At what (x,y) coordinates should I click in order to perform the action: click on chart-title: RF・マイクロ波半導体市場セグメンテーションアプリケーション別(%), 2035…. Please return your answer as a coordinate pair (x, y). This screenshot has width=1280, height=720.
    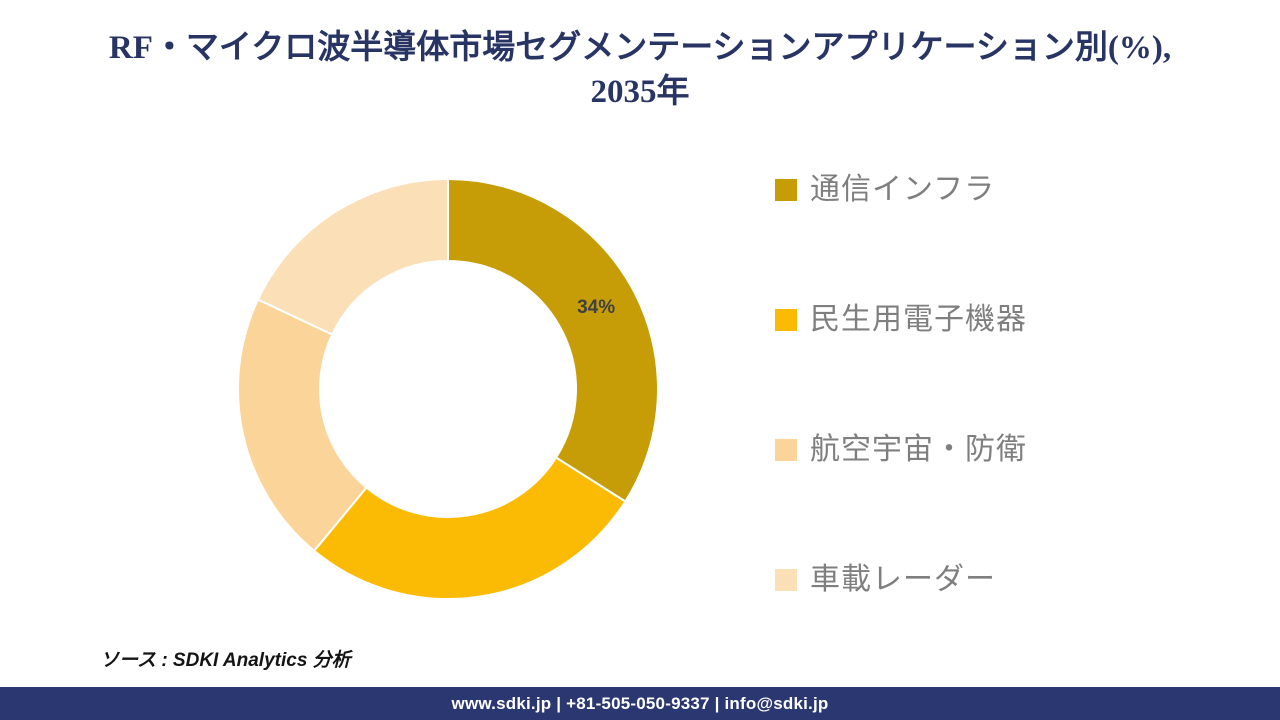
    Looking at the image, I should click on (640, 70).